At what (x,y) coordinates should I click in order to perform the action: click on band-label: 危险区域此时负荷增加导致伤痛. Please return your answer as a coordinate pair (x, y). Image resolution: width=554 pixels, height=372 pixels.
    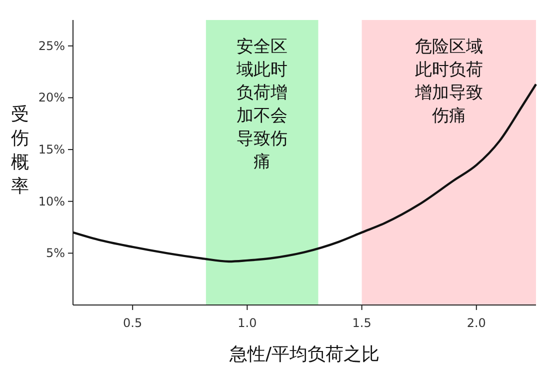
    Looking at the image, I should click on (448, 81).